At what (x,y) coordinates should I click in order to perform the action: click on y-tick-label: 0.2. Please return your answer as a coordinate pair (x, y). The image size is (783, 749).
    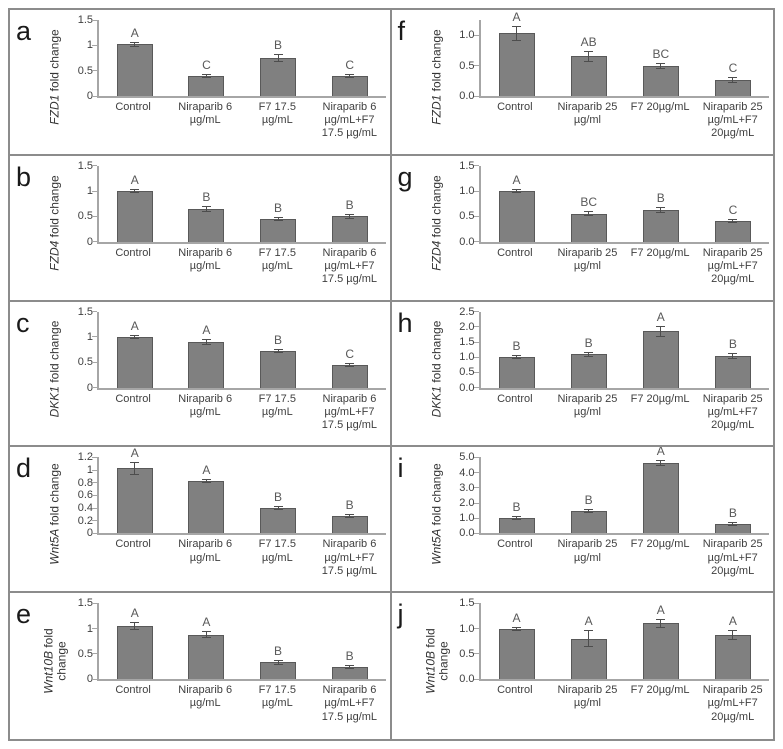
    Looking at the image, I should click on (85, 520).